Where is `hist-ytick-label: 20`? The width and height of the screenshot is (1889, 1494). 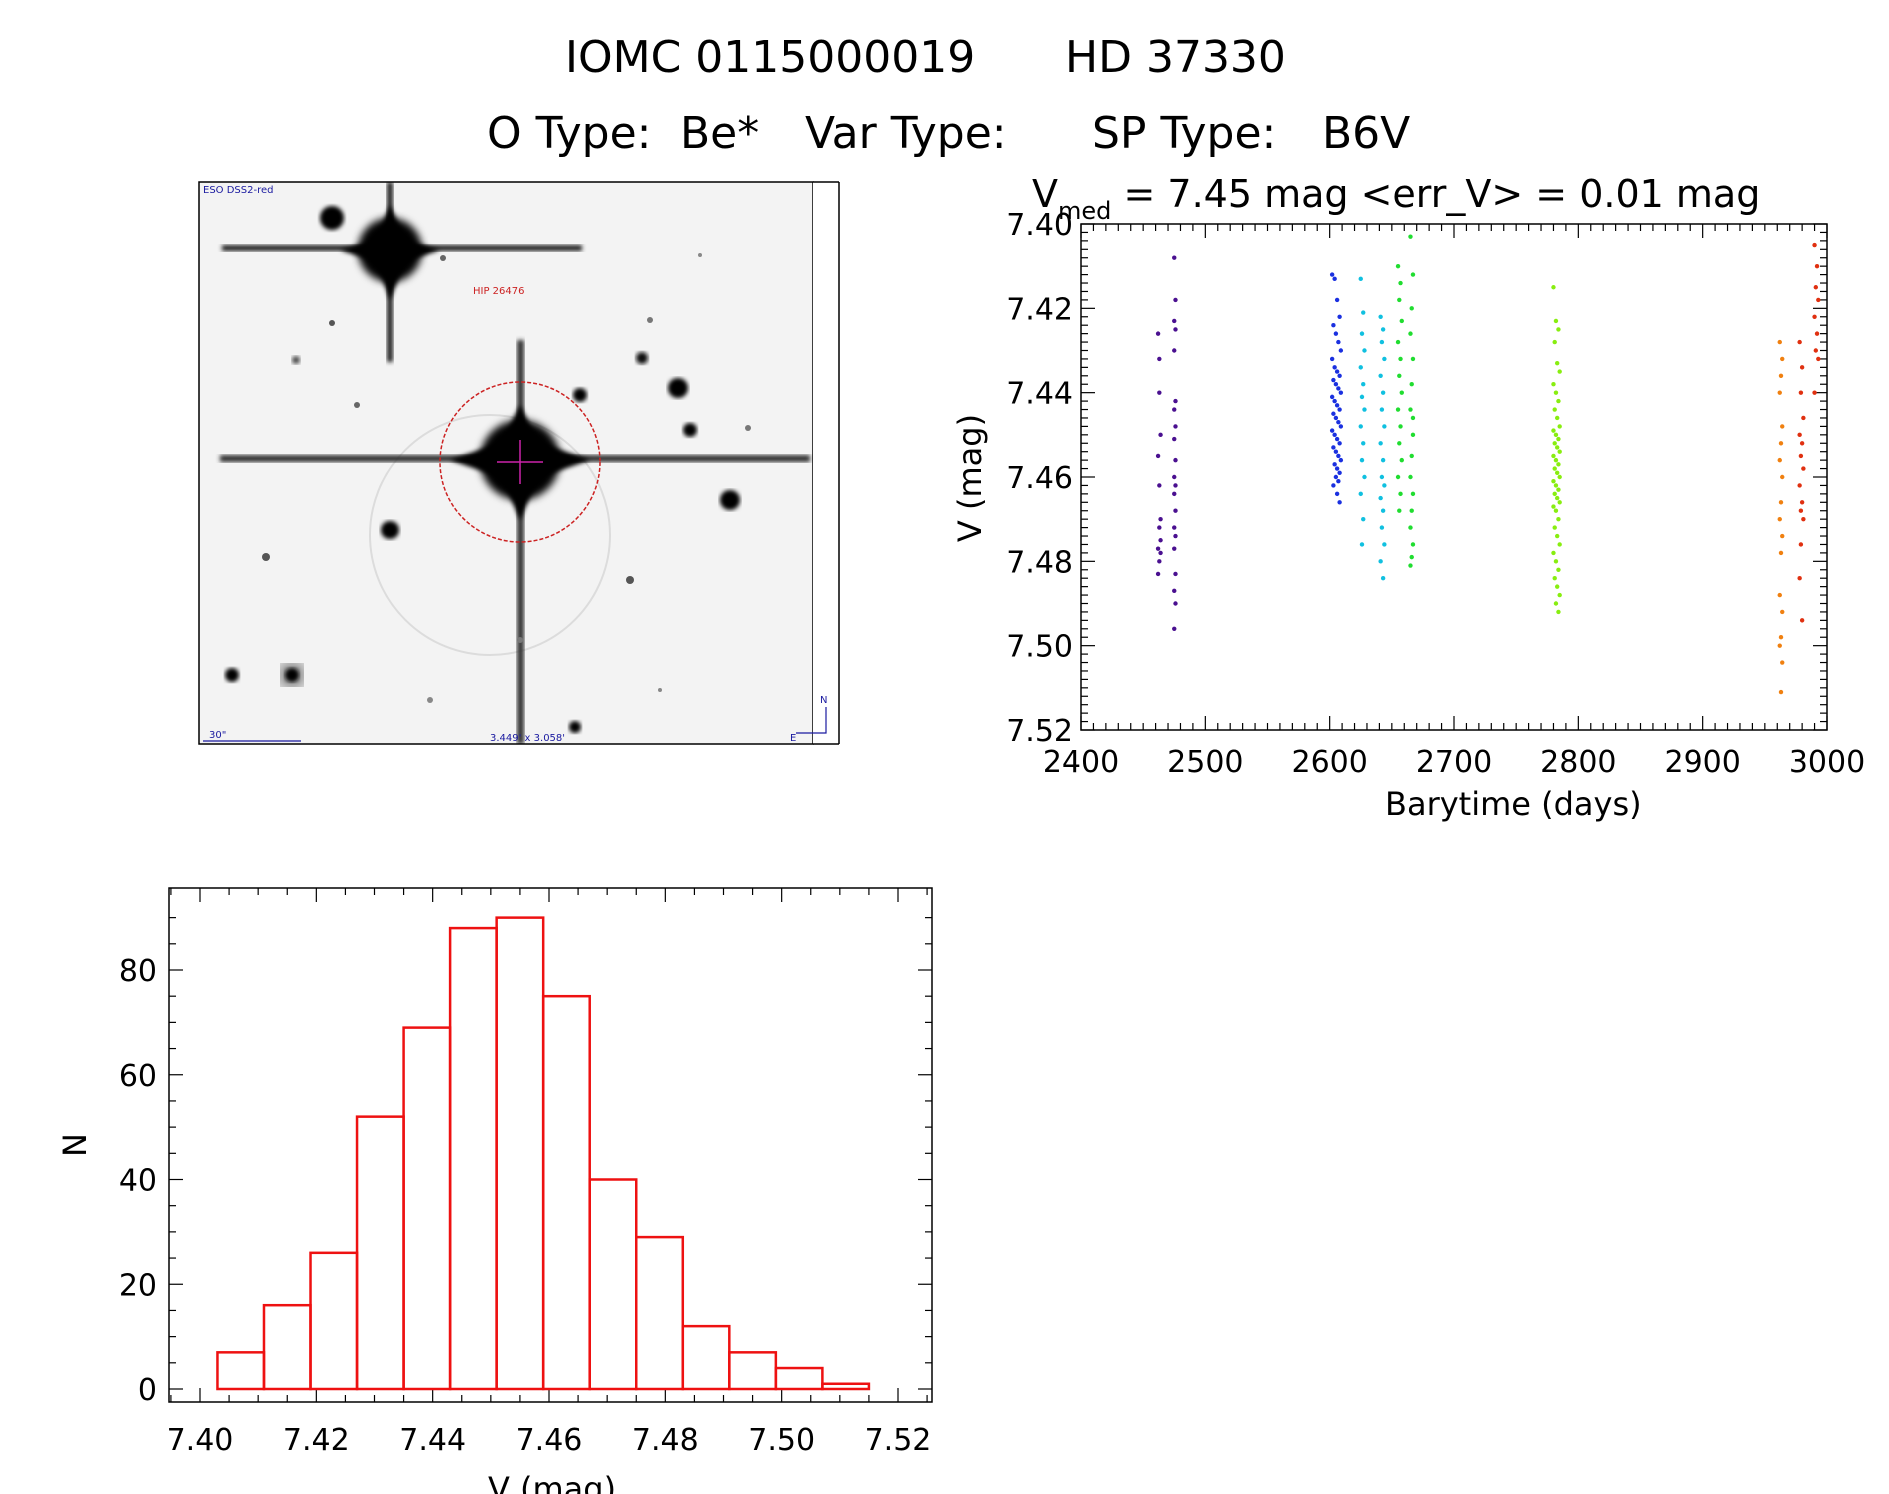
hist-ytick-label: 20 is located at coordinates (138, 1285).